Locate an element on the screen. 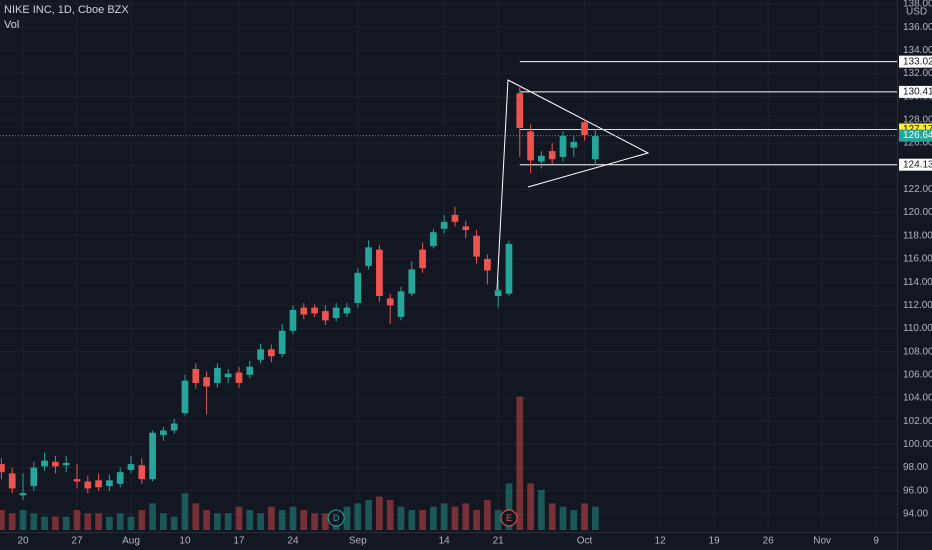 Image resolution: width=932 pixels, height=550 pixels. x-tick-label: 26 is located at coordinates (769, 541).